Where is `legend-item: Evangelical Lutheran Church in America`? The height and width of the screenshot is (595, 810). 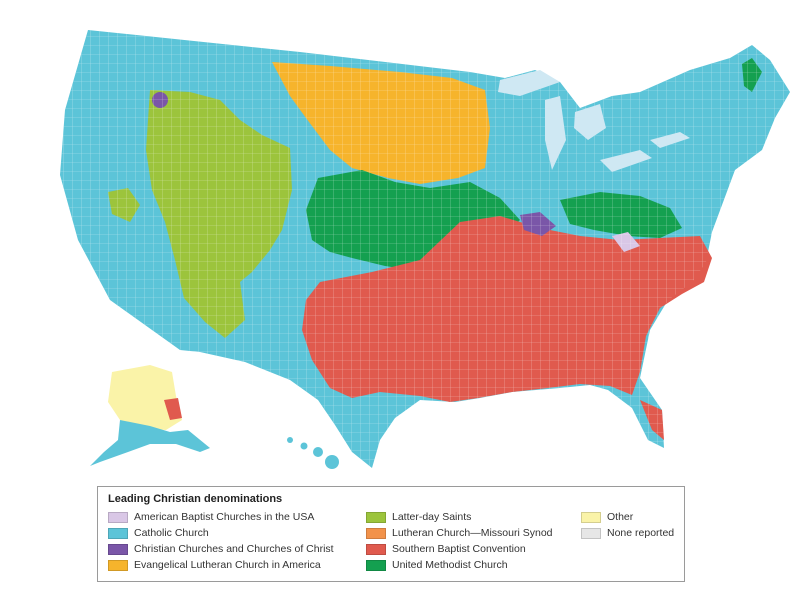 legend-item: Evangelical Lutheran Church in America is located at coordinates (237, 565).